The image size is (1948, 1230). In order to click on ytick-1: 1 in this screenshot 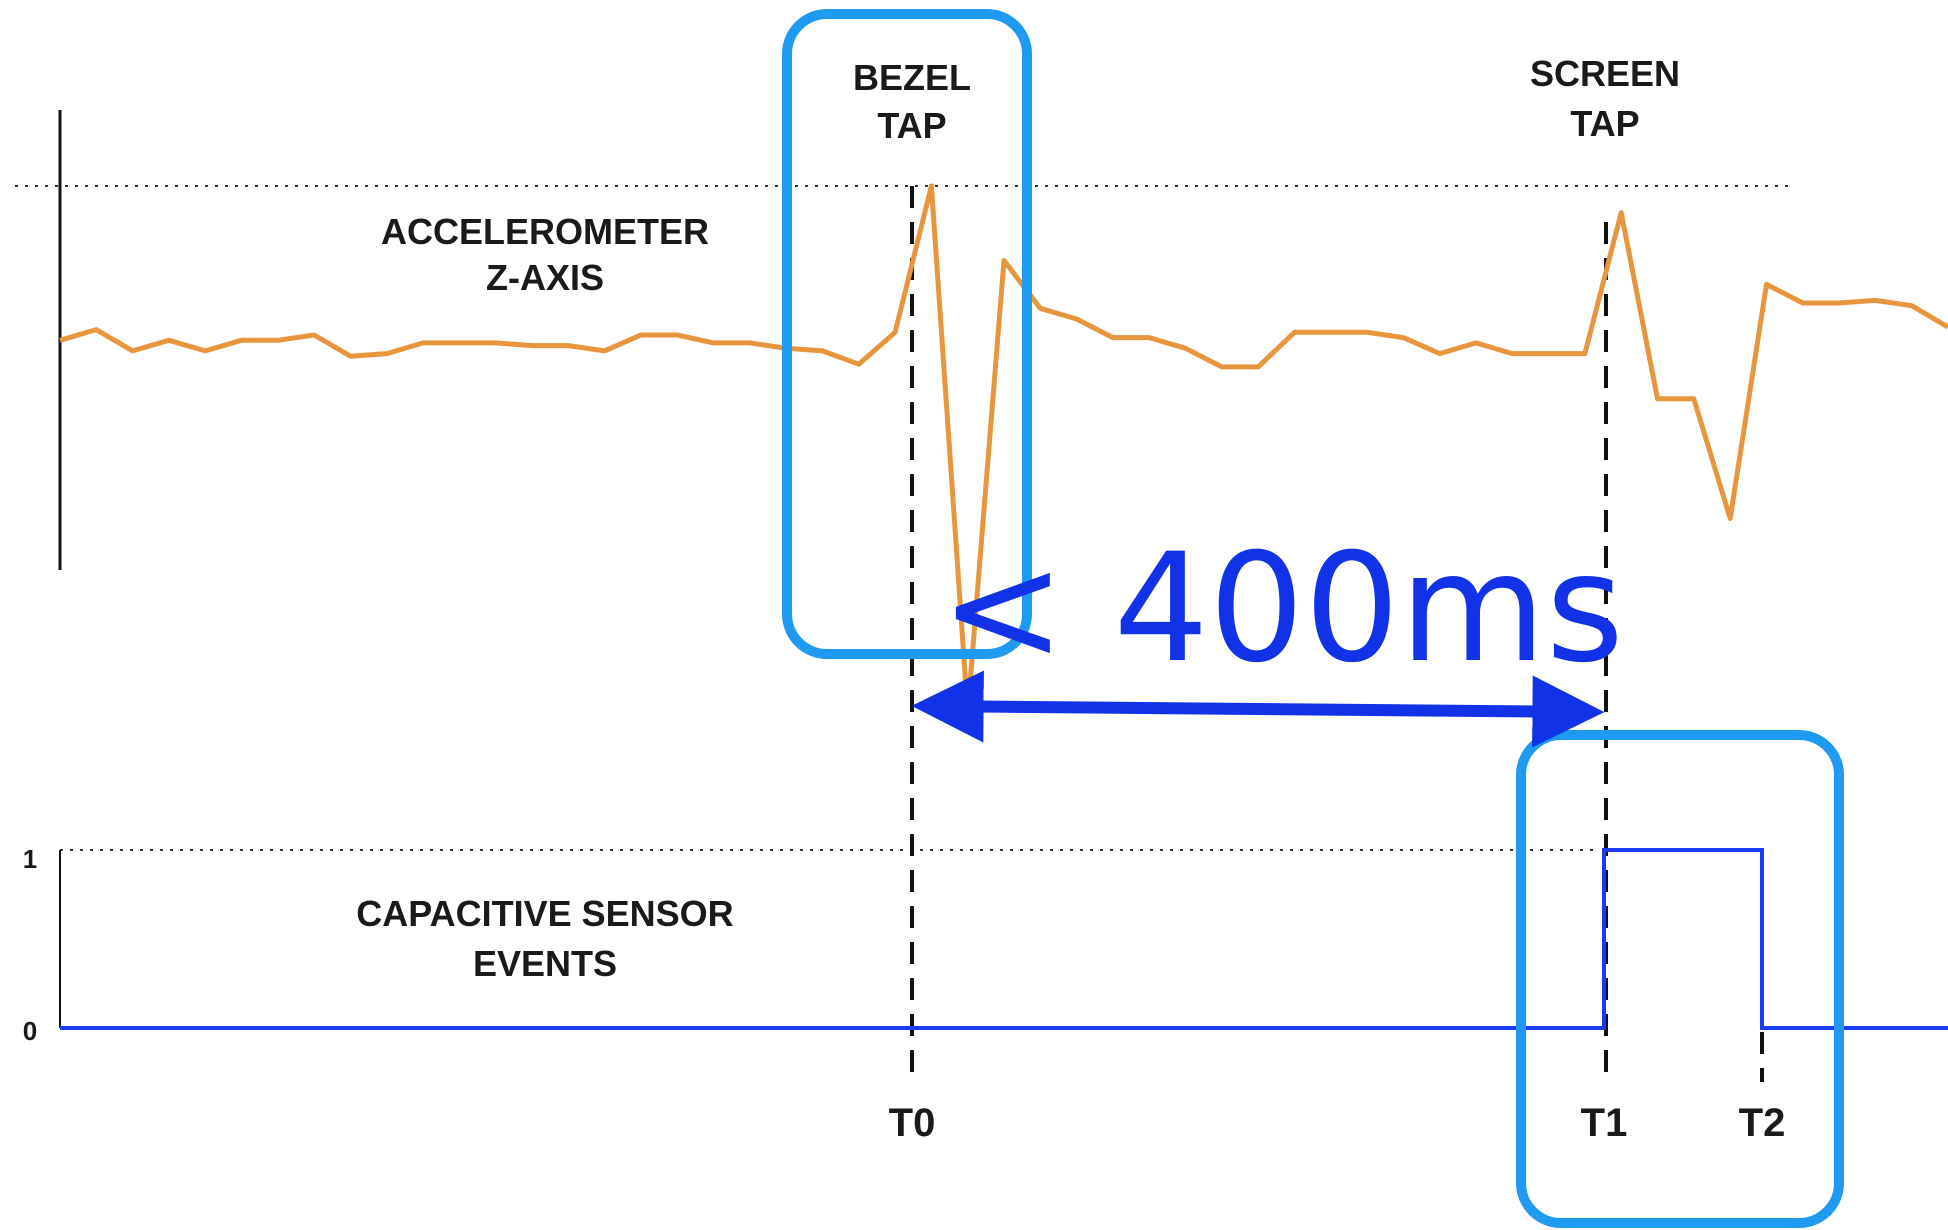, I will do `click(30, 859)`.